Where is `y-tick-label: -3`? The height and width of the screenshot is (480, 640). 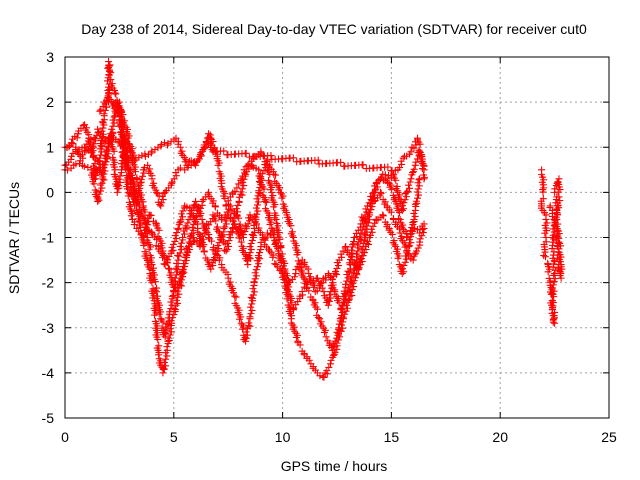 y-tick-label: -3 is located at coordinates (48, 328).